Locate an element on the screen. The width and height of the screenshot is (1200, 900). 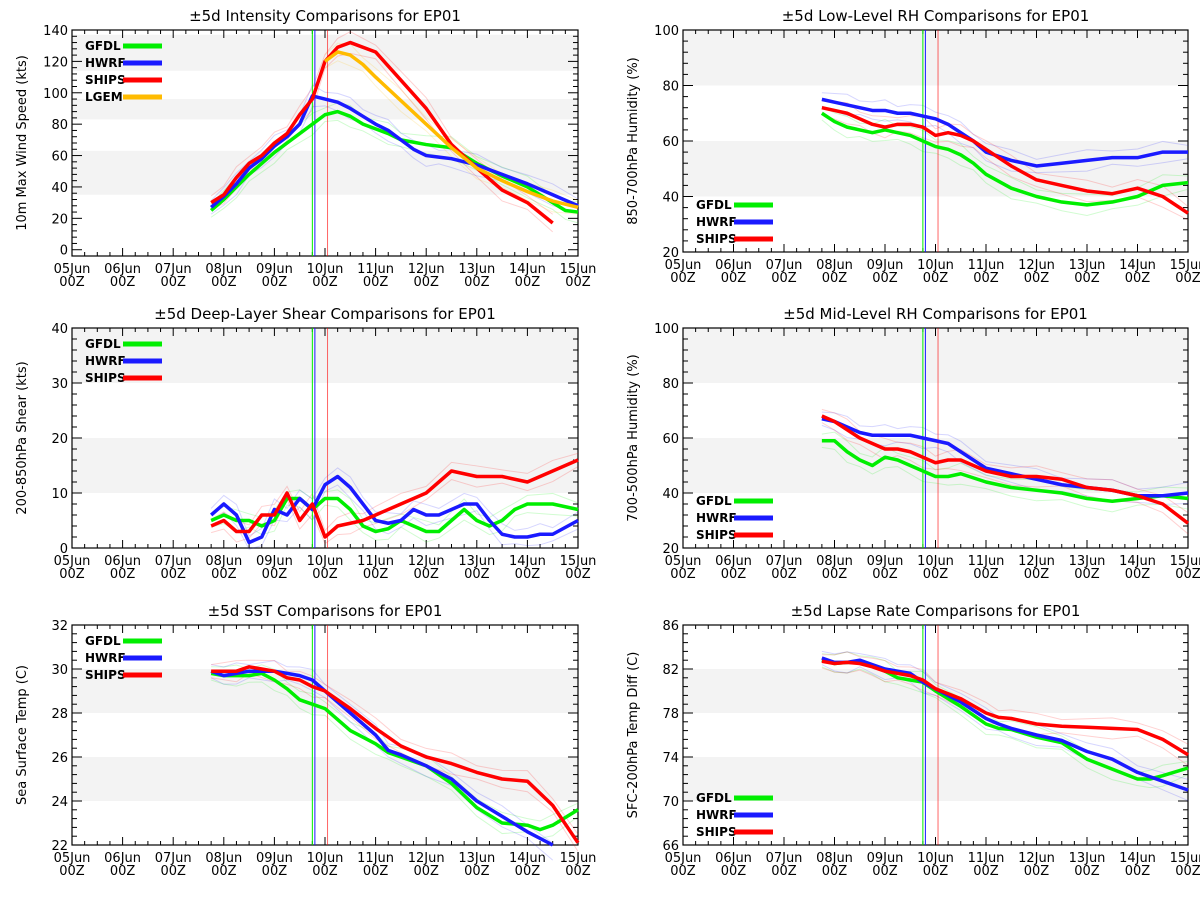
chart-title: ±5d Intensity Comparisons for EP01 is located at coordinates (325, 16).